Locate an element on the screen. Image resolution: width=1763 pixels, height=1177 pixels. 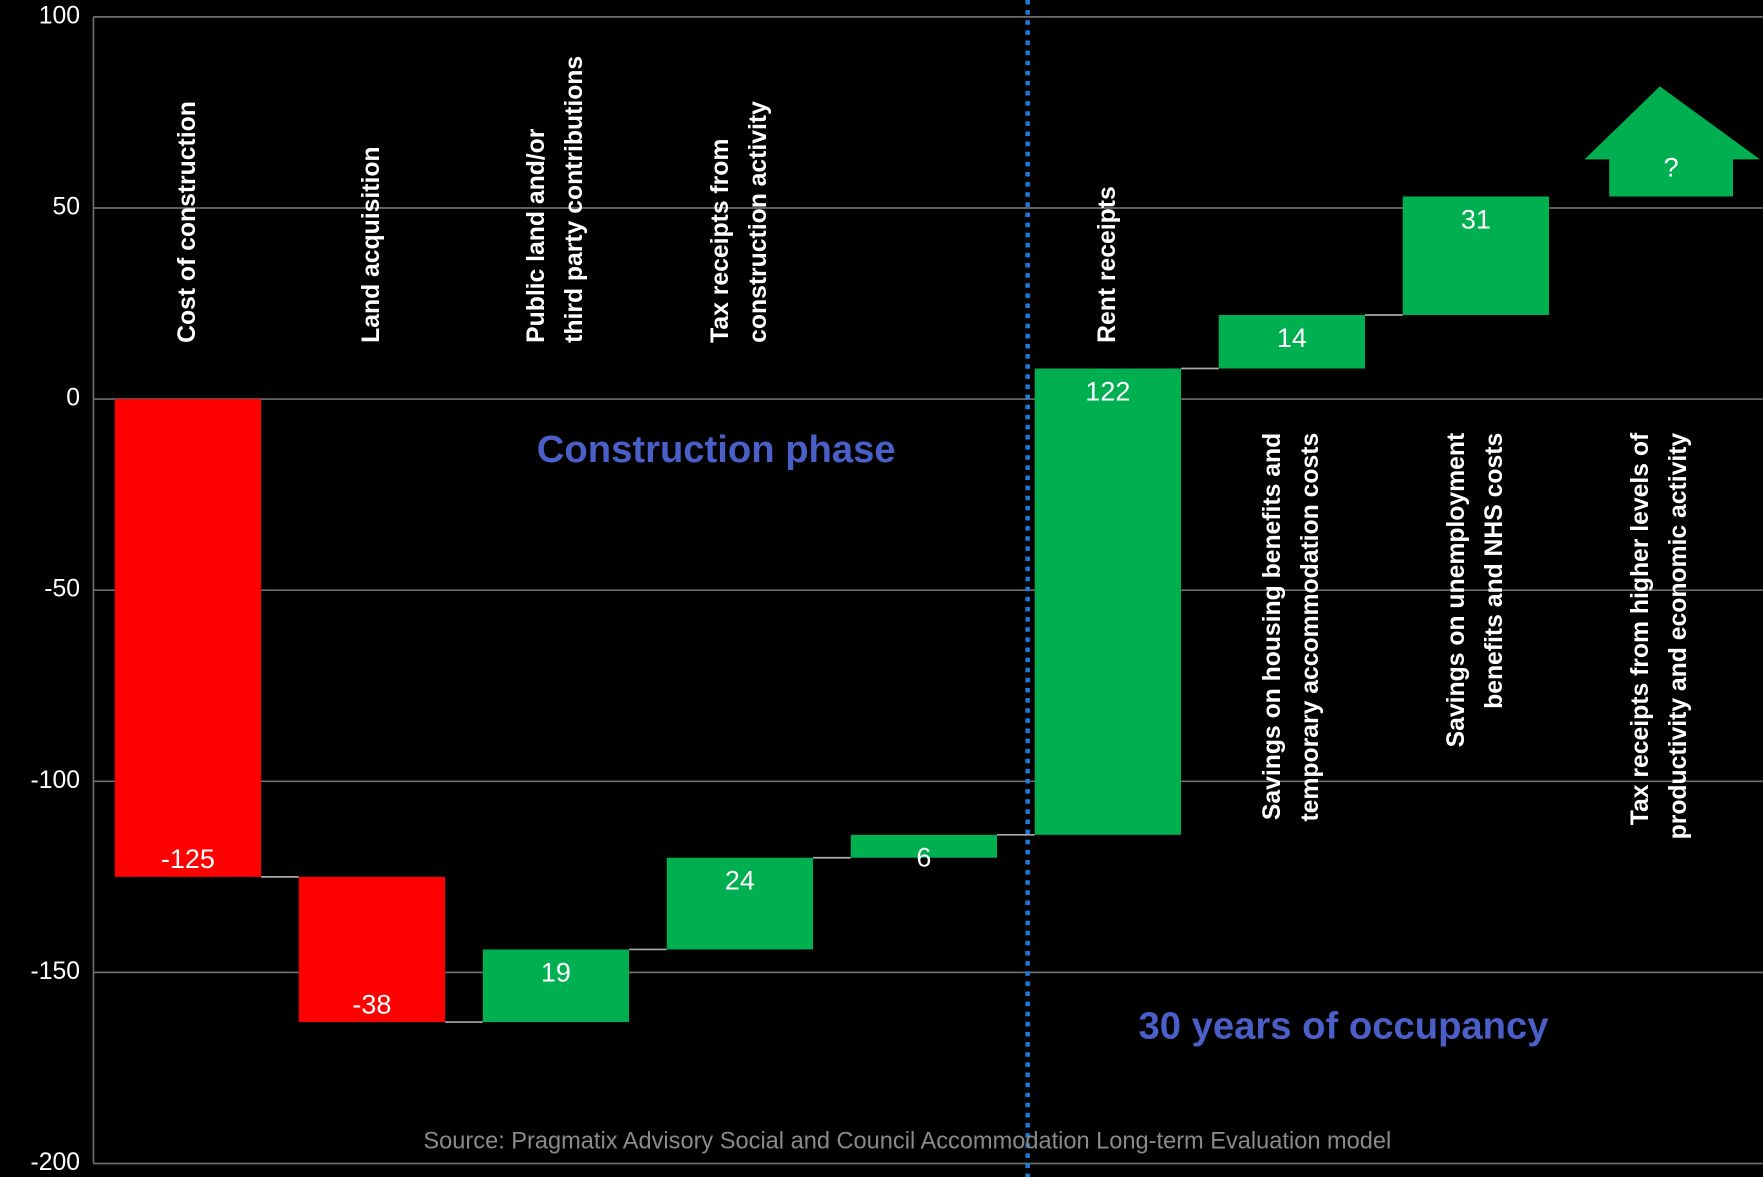
y-tick-label: -100 is located at coordinates (54, 780).